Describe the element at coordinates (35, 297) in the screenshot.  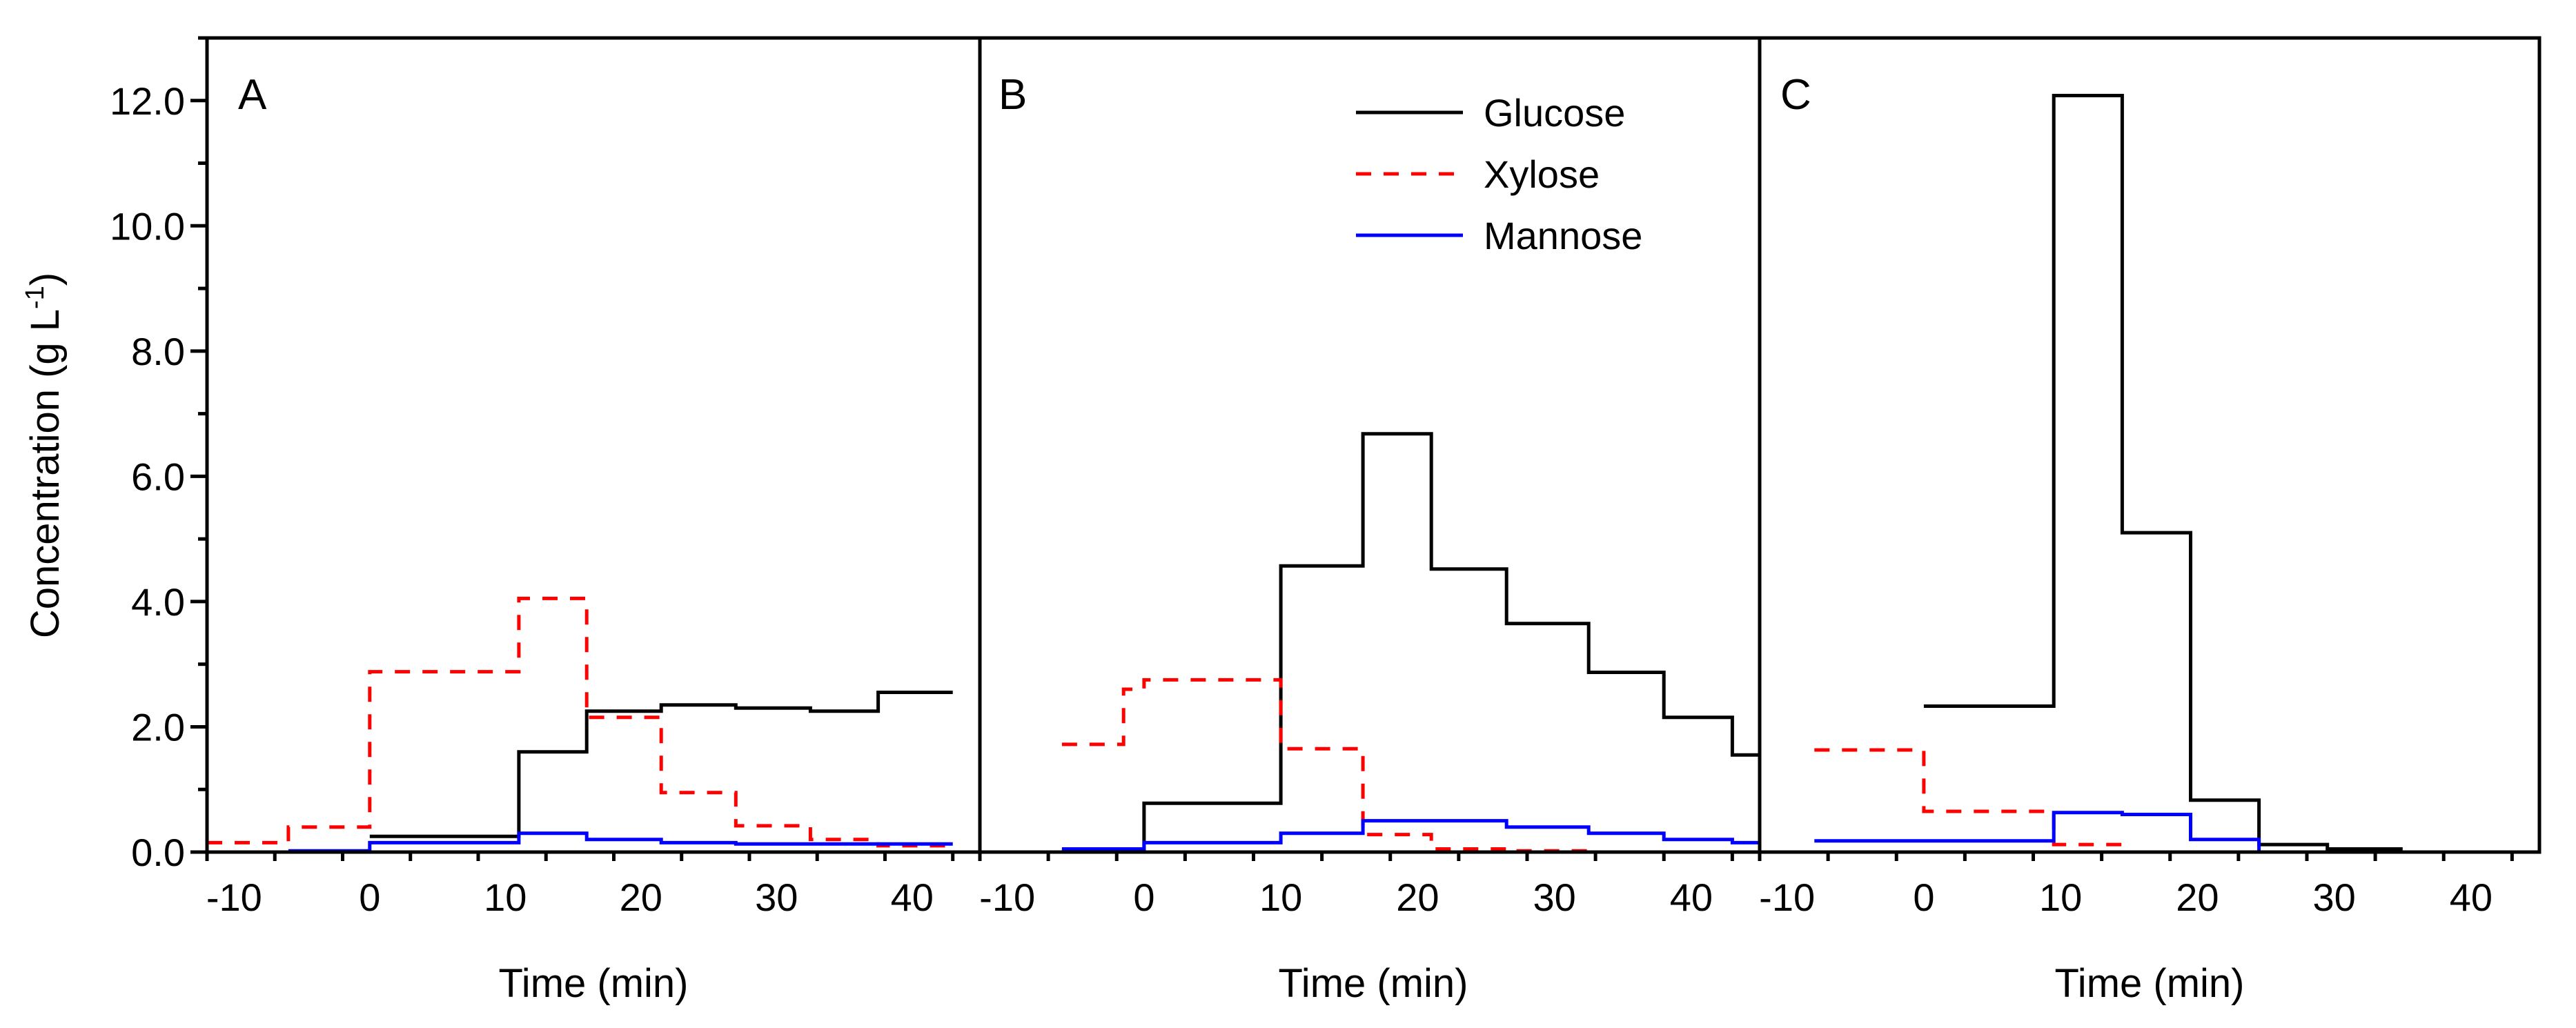
I see `y-axis-label-superscript: -1` at that location.